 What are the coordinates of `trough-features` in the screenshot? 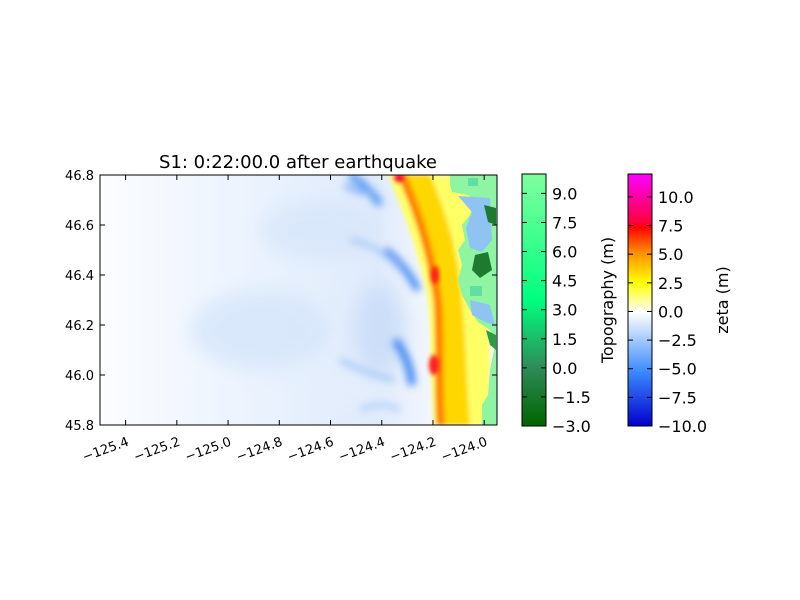 It's located at (380, 294).